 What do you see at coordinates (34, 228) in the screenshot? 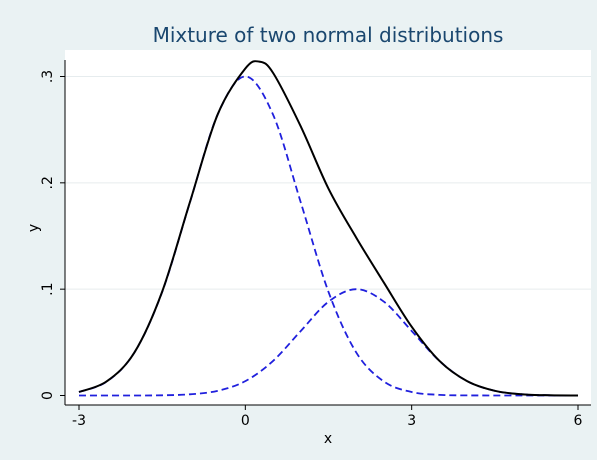
I see `y-axis-label: y` at bounding box center [34, 228].